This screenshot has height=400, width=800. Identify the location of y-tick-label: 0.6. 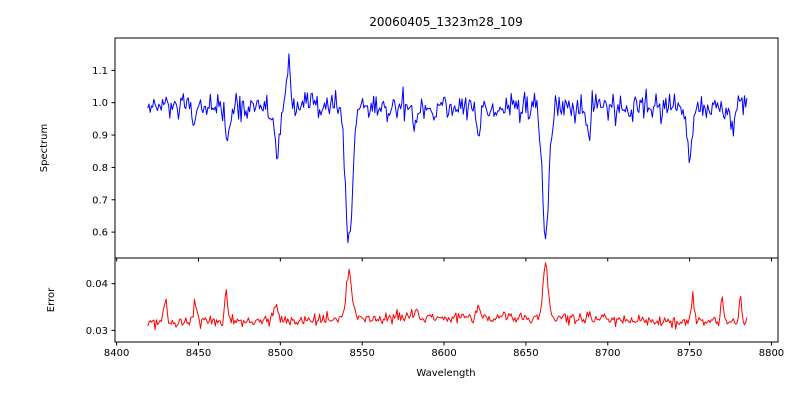
(100, 233).